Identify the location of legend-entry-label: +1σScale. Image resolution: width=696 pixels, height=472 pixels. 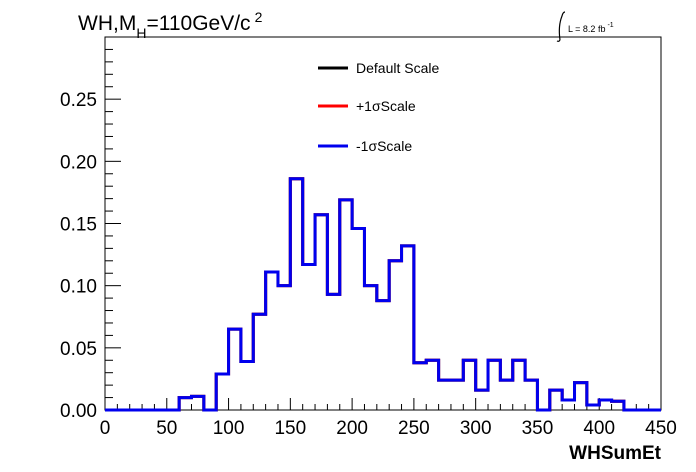
(386, 106).